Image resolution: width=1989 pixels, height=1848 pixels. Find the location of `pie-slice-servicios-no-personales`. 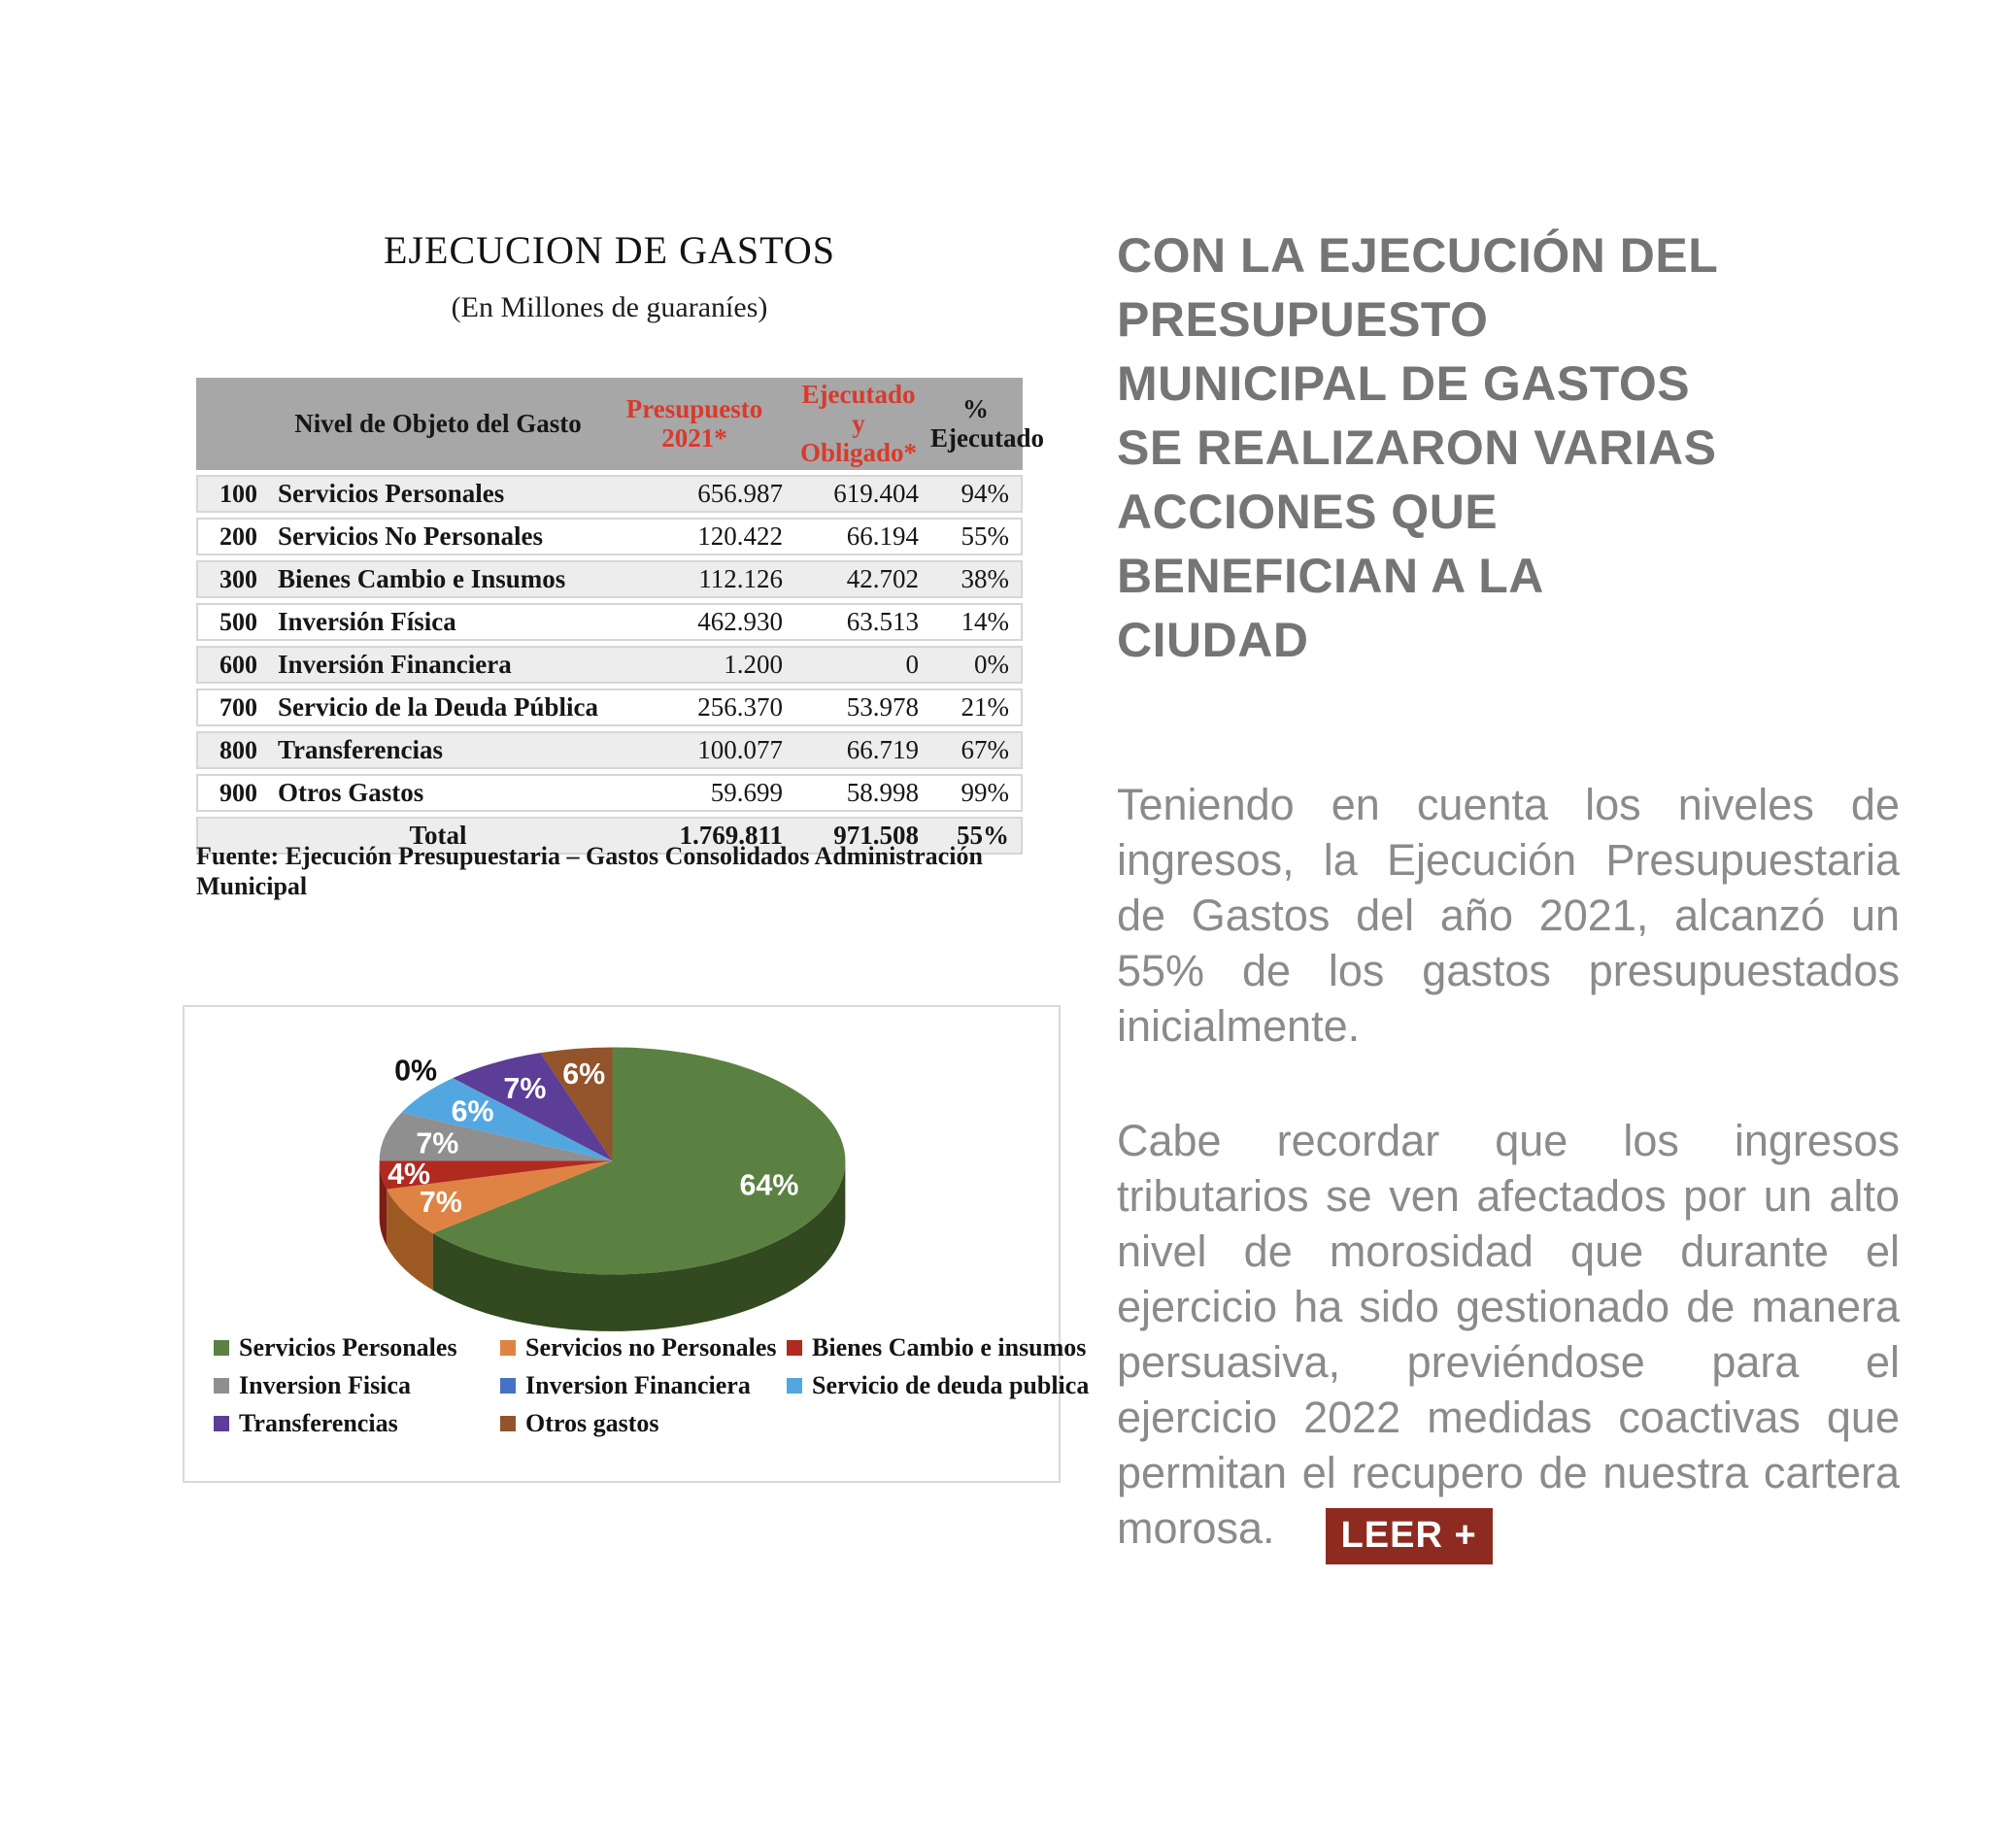

pie-slice-servicios-no-personales is located at coordinates (500, 1196).